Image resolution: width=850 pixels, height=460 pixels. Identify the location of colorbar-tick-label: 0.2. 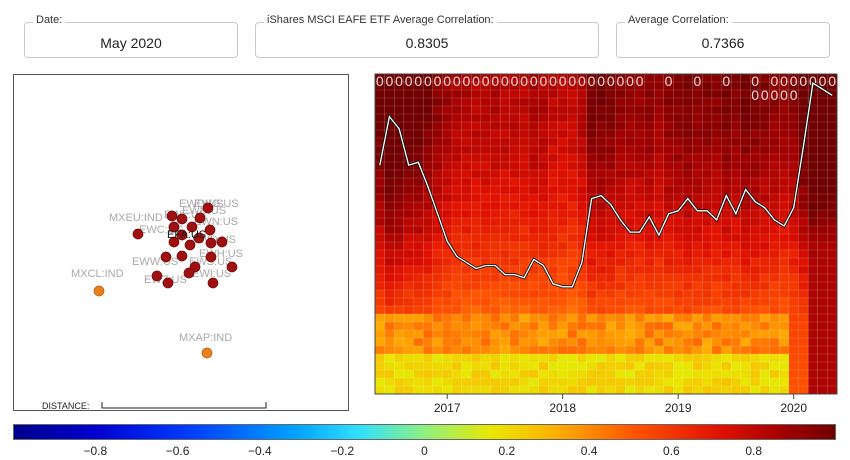
(507, 451).